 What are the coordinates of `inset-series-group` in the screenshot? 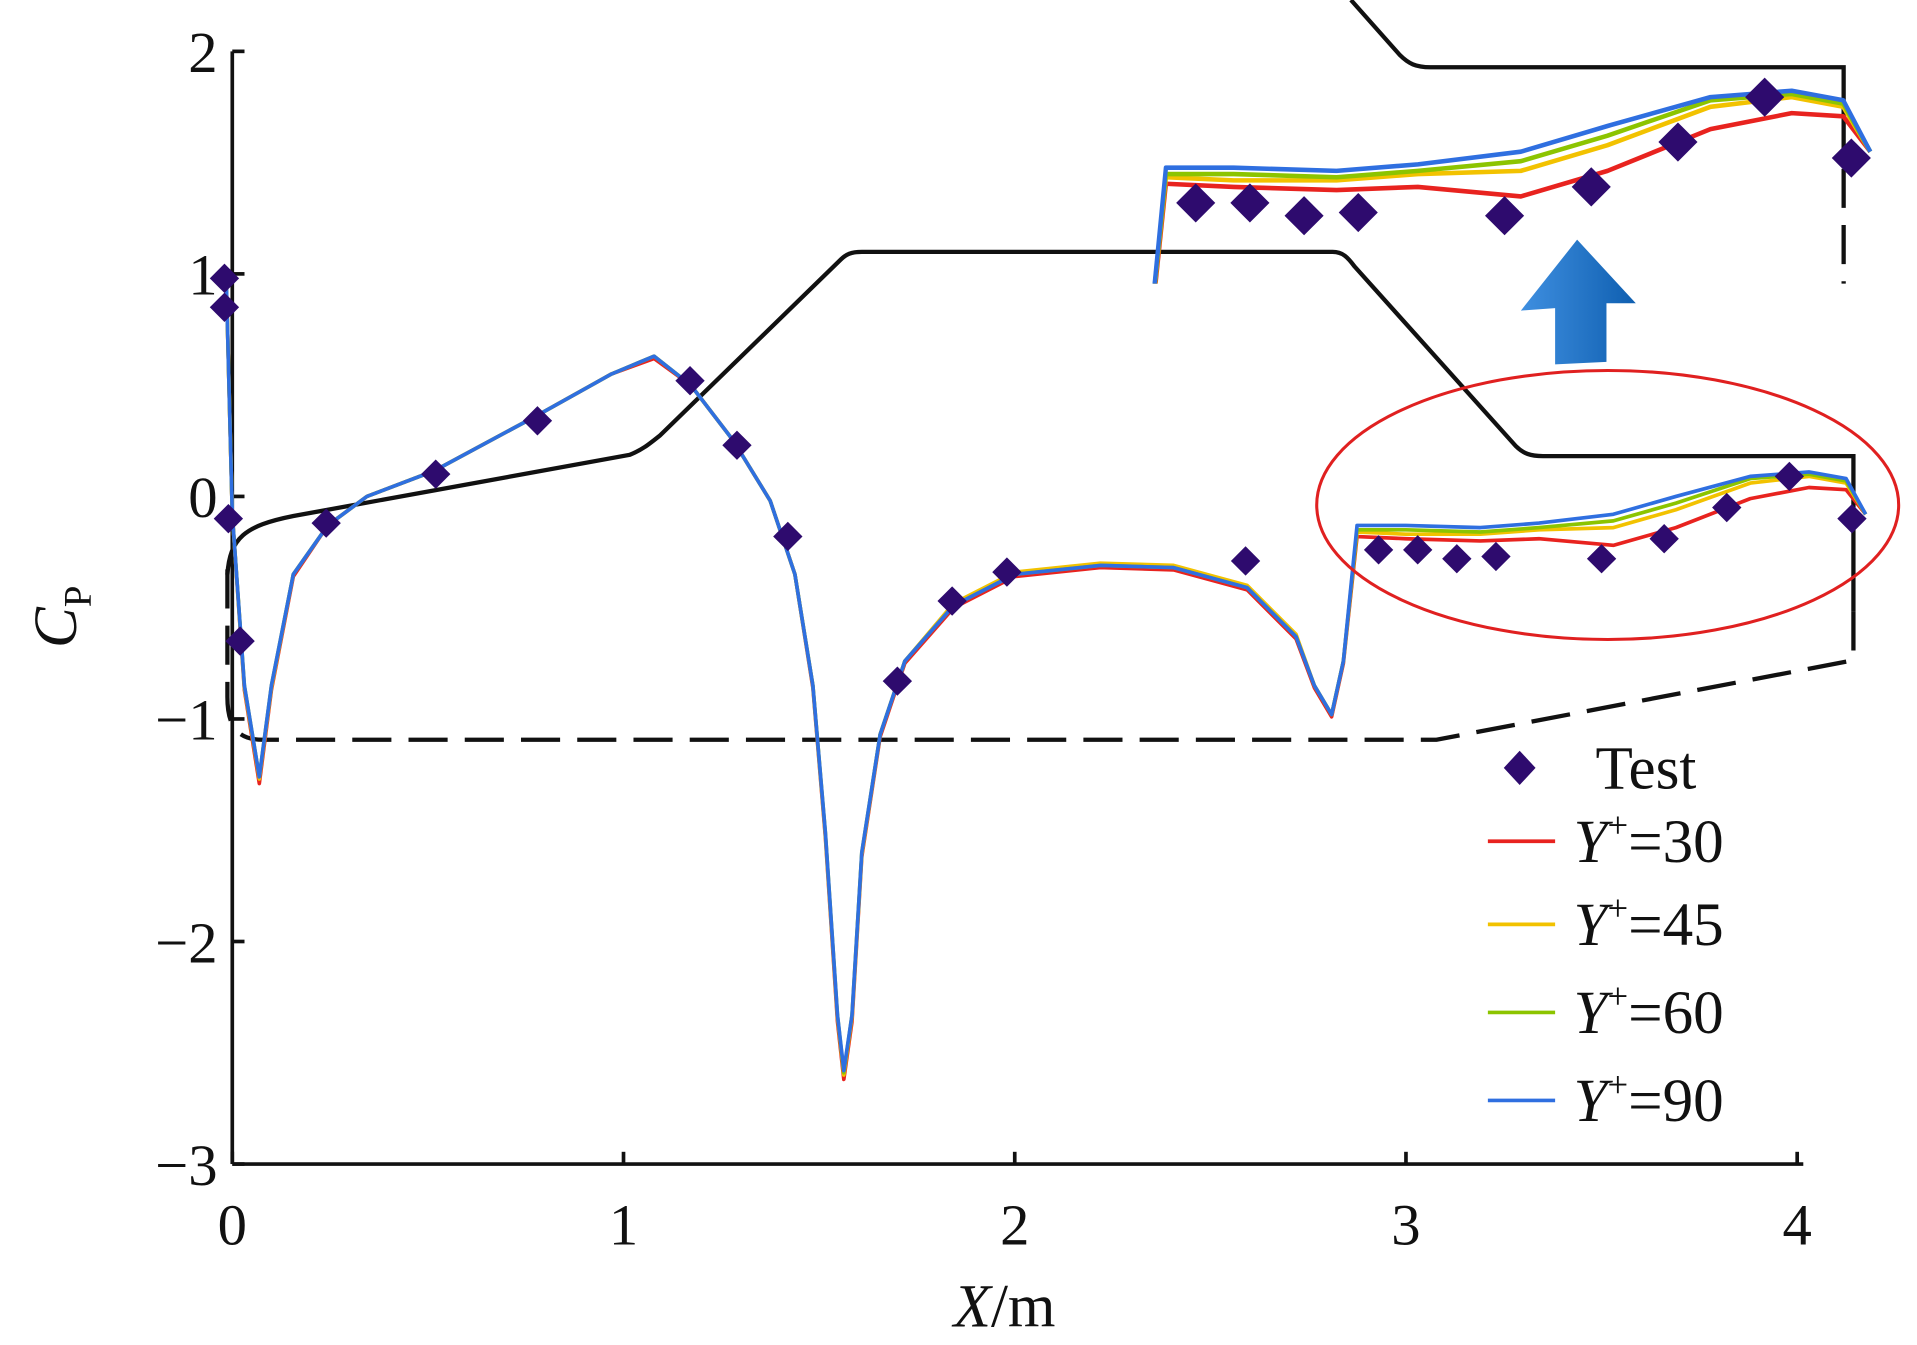 It's located at (1512, 186).